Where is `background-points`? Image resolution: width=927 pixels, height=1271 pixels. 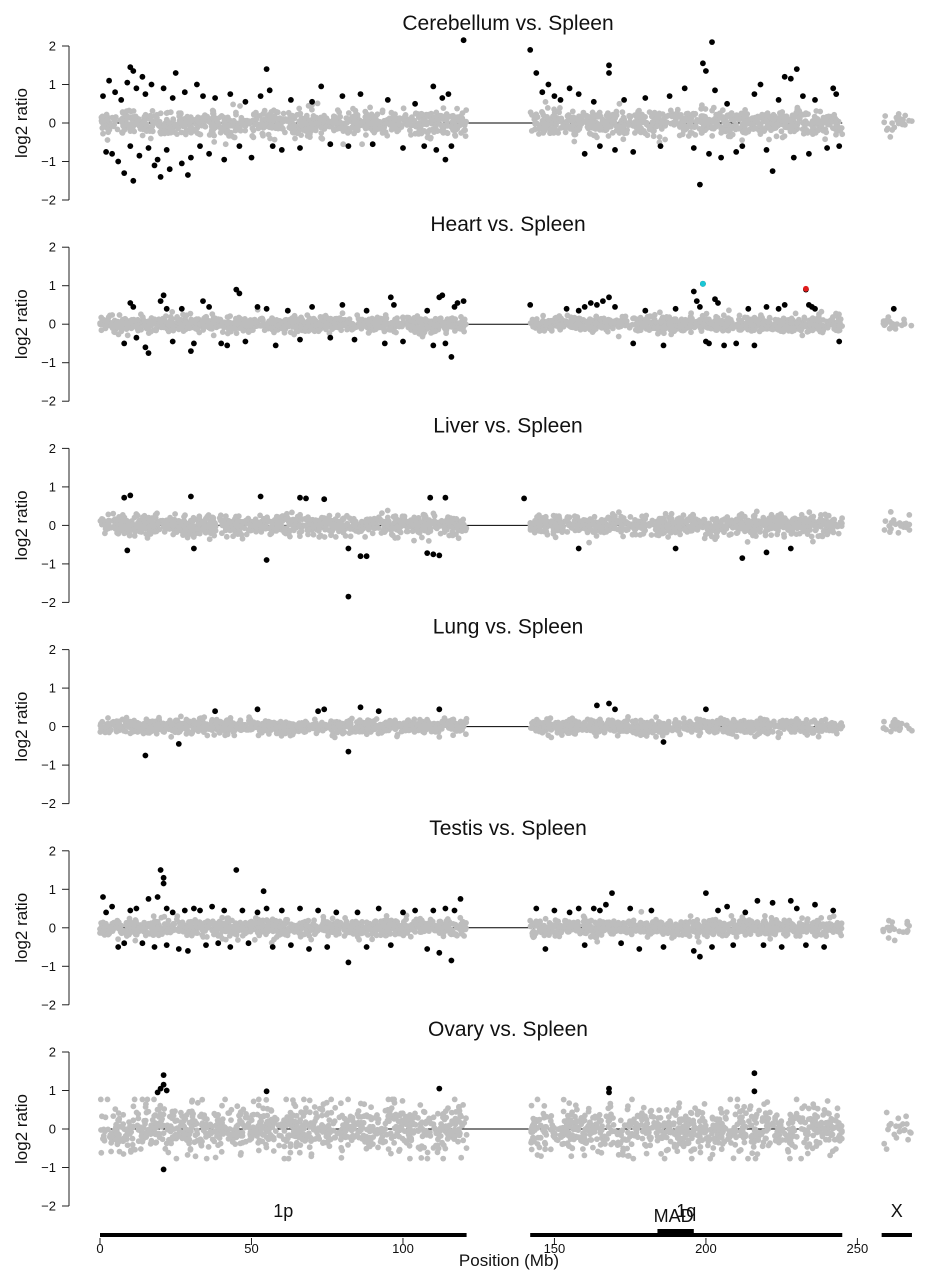
background-points is located at coordinates (506, 123).